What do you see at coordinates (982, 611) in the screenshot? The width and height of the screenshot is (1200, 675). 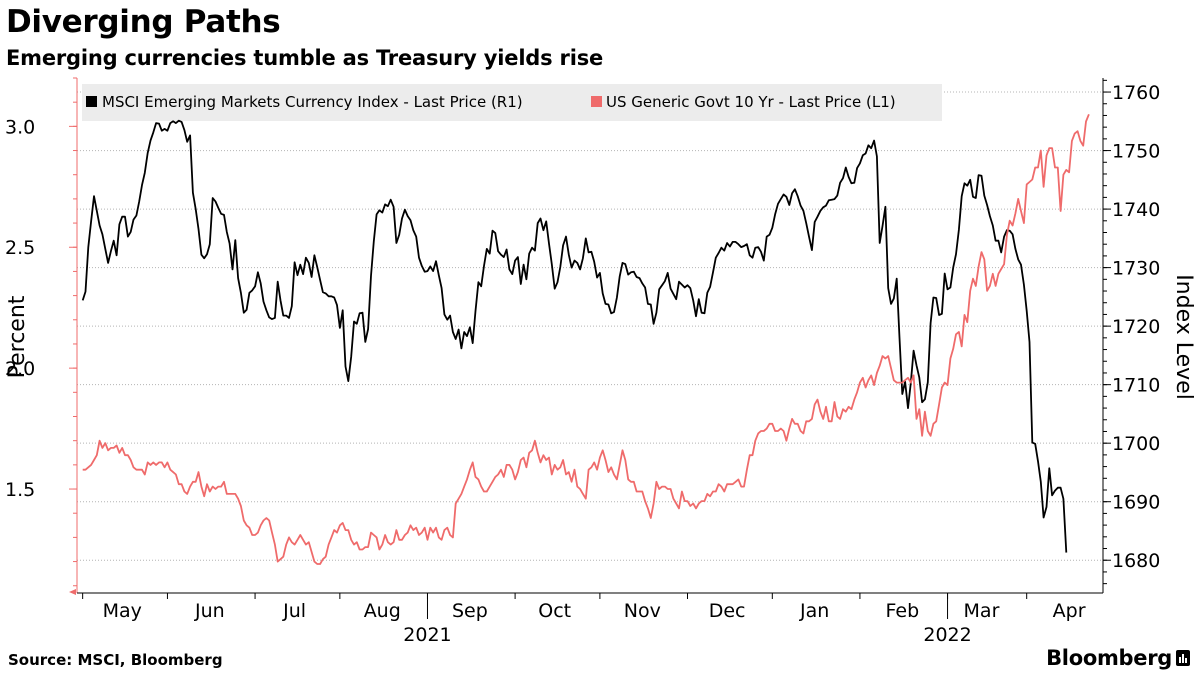 I see `month-label-10: Mar` at bounding box center [982, 611].